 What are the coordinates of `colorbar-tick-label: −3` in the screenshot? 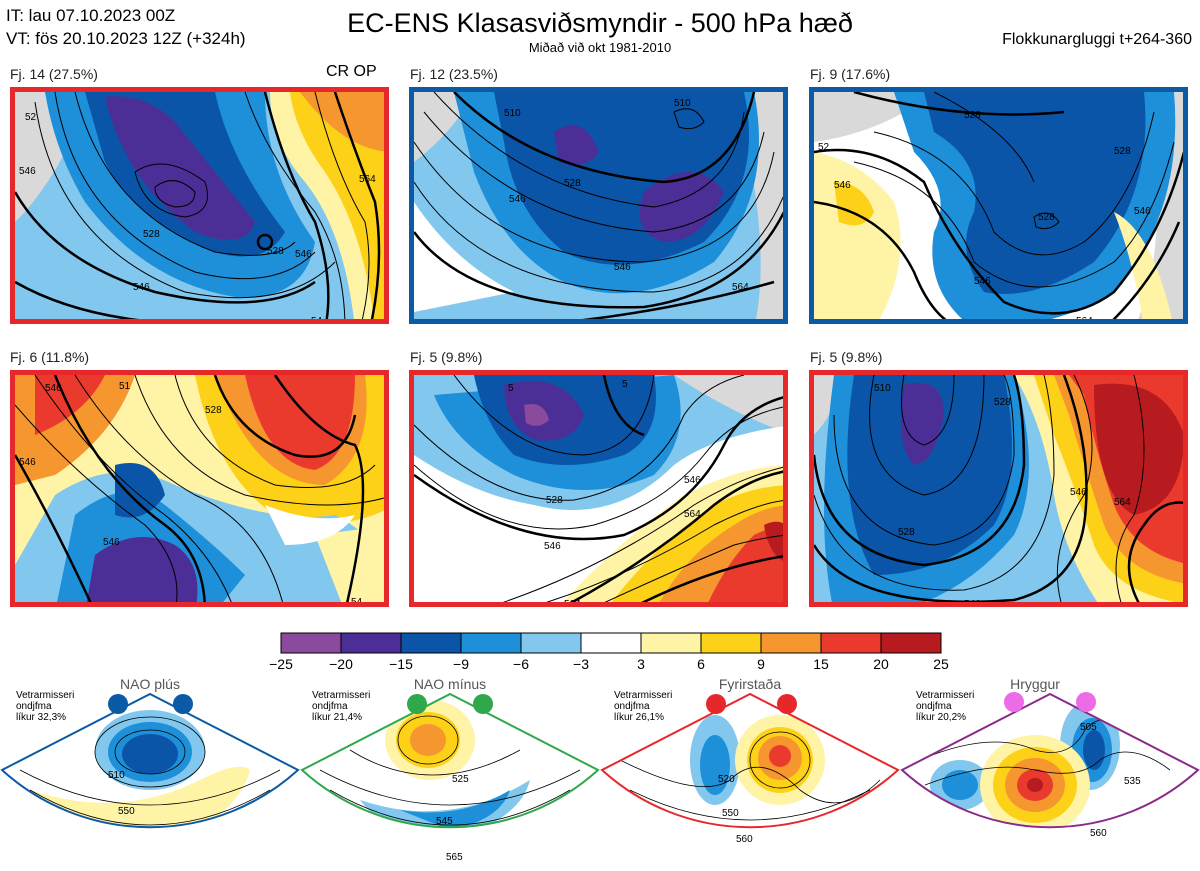 It's located at (581, 664).